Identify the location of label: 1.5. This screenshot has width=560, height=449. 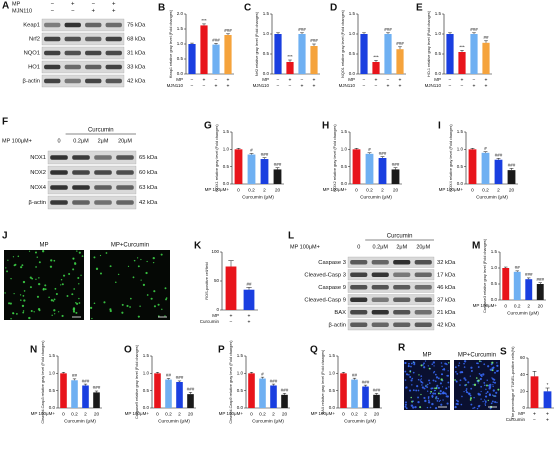
(226, 131).